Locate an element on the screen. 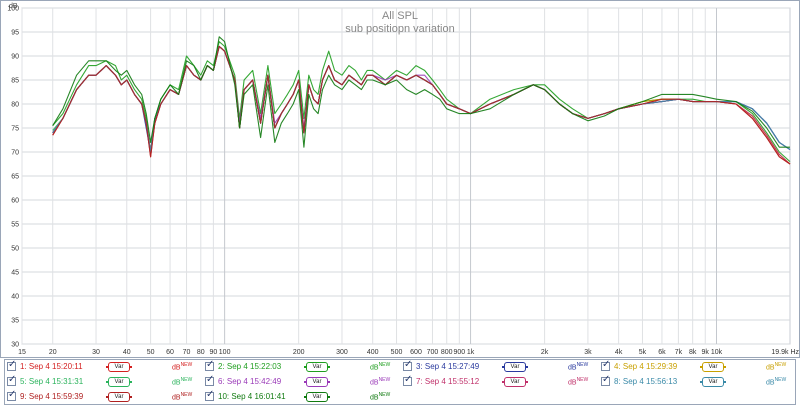  x-tick-label: 800 is located at coordinates (447, 352).